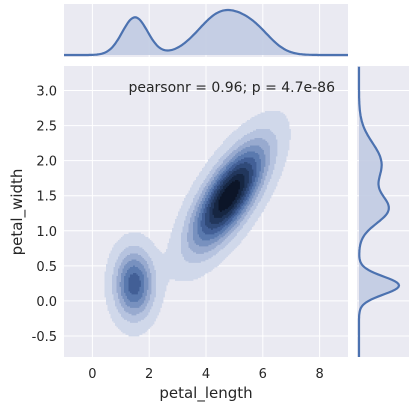  Describe the element at coordinates (46, 302) in the screenshot. I see `y-tick-label: 0.0` at that location.